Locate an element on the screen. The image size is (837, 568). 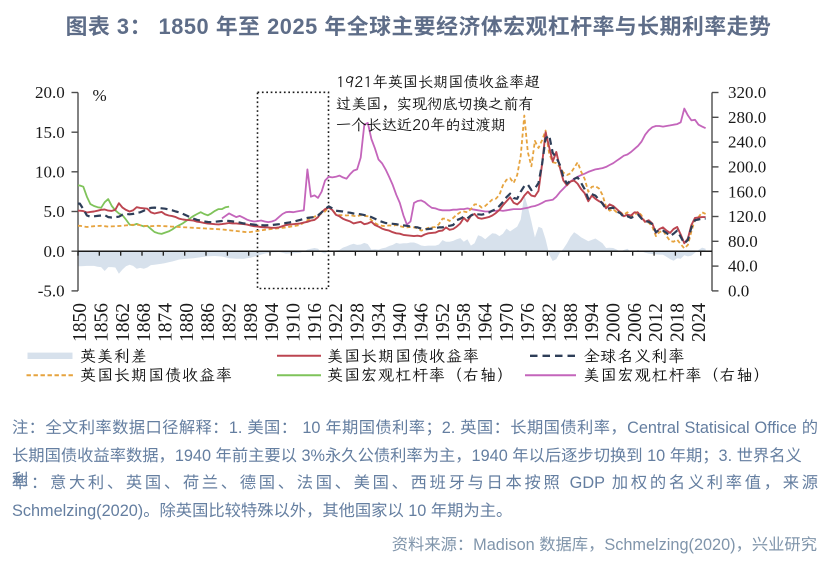
svg-text: 2018 is located at coordinates (678, 322).